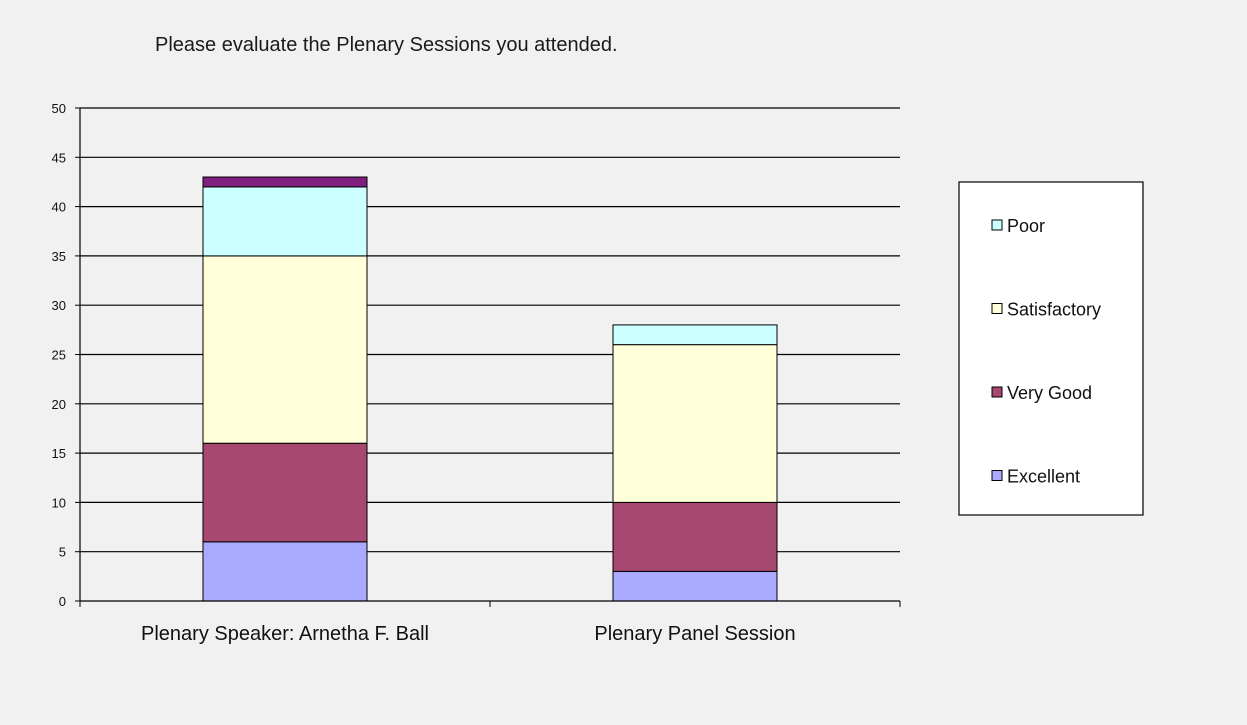  What do you see at coordinates (1043, 477) in the screenshot?
I see `legend-label: Excellent` at bounding box center [1043, 477].